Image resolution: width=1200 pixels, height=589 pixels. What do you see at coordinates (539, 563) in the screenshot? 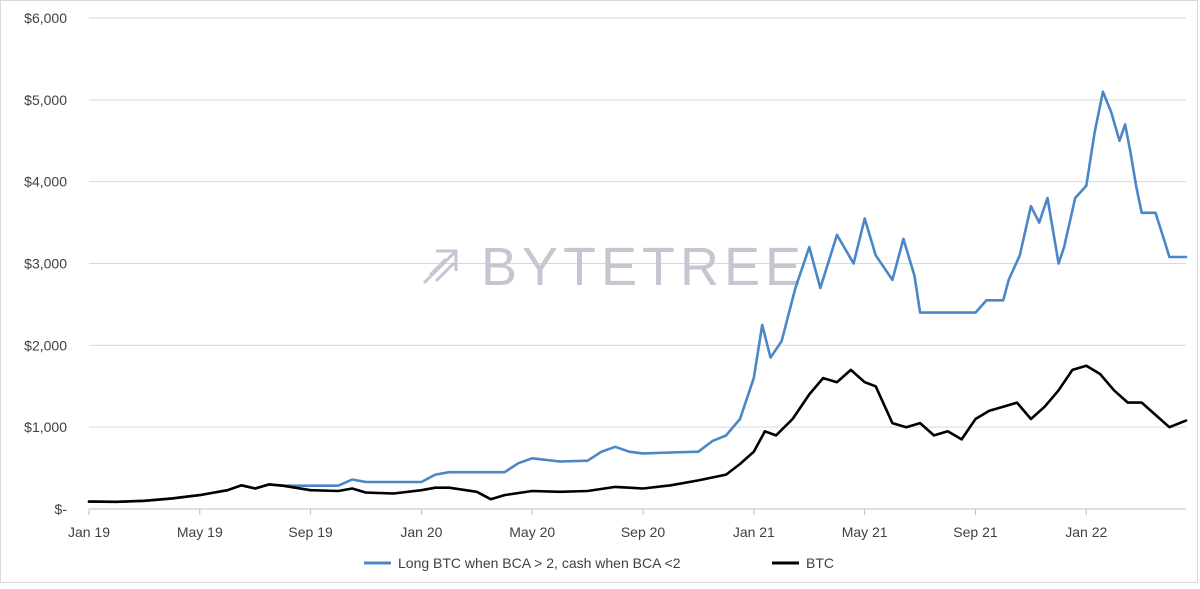
I see `legend-strategy-label: Long BTC when BCA > 2, cash when BCA <2` at bounding box center [539, 563].